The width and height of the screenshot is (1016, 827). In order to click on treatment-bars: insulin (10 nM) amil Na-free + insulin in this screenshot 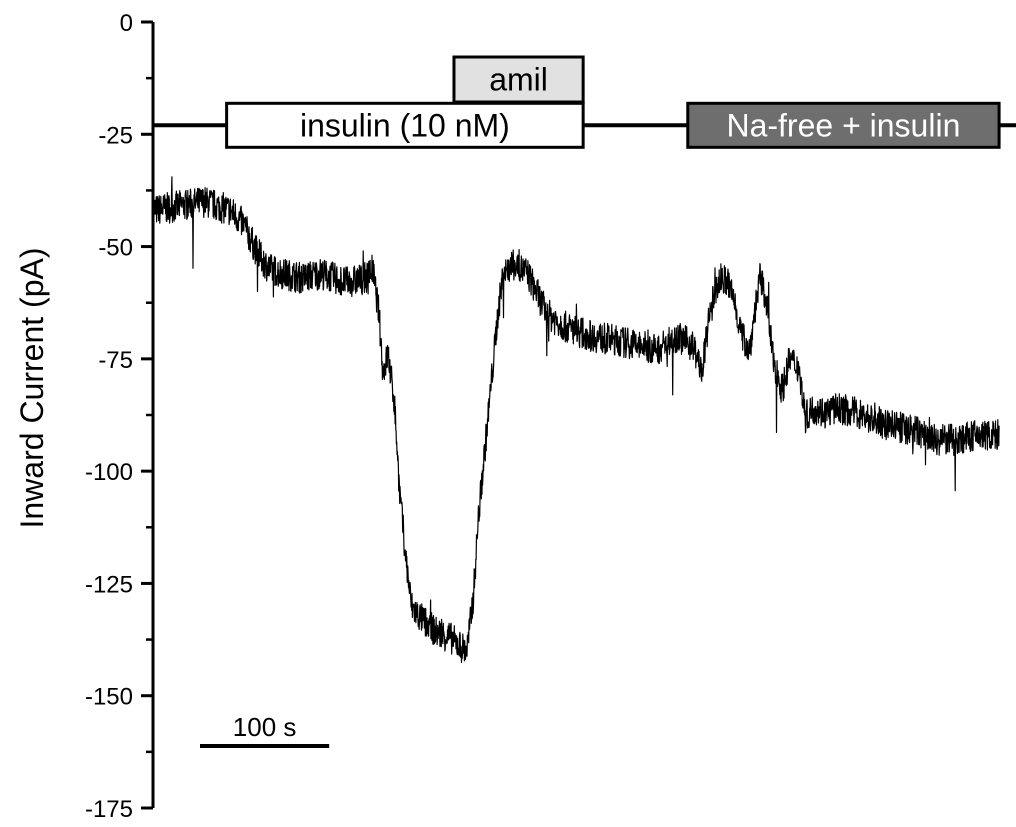, I will do `click(584, 102)`.